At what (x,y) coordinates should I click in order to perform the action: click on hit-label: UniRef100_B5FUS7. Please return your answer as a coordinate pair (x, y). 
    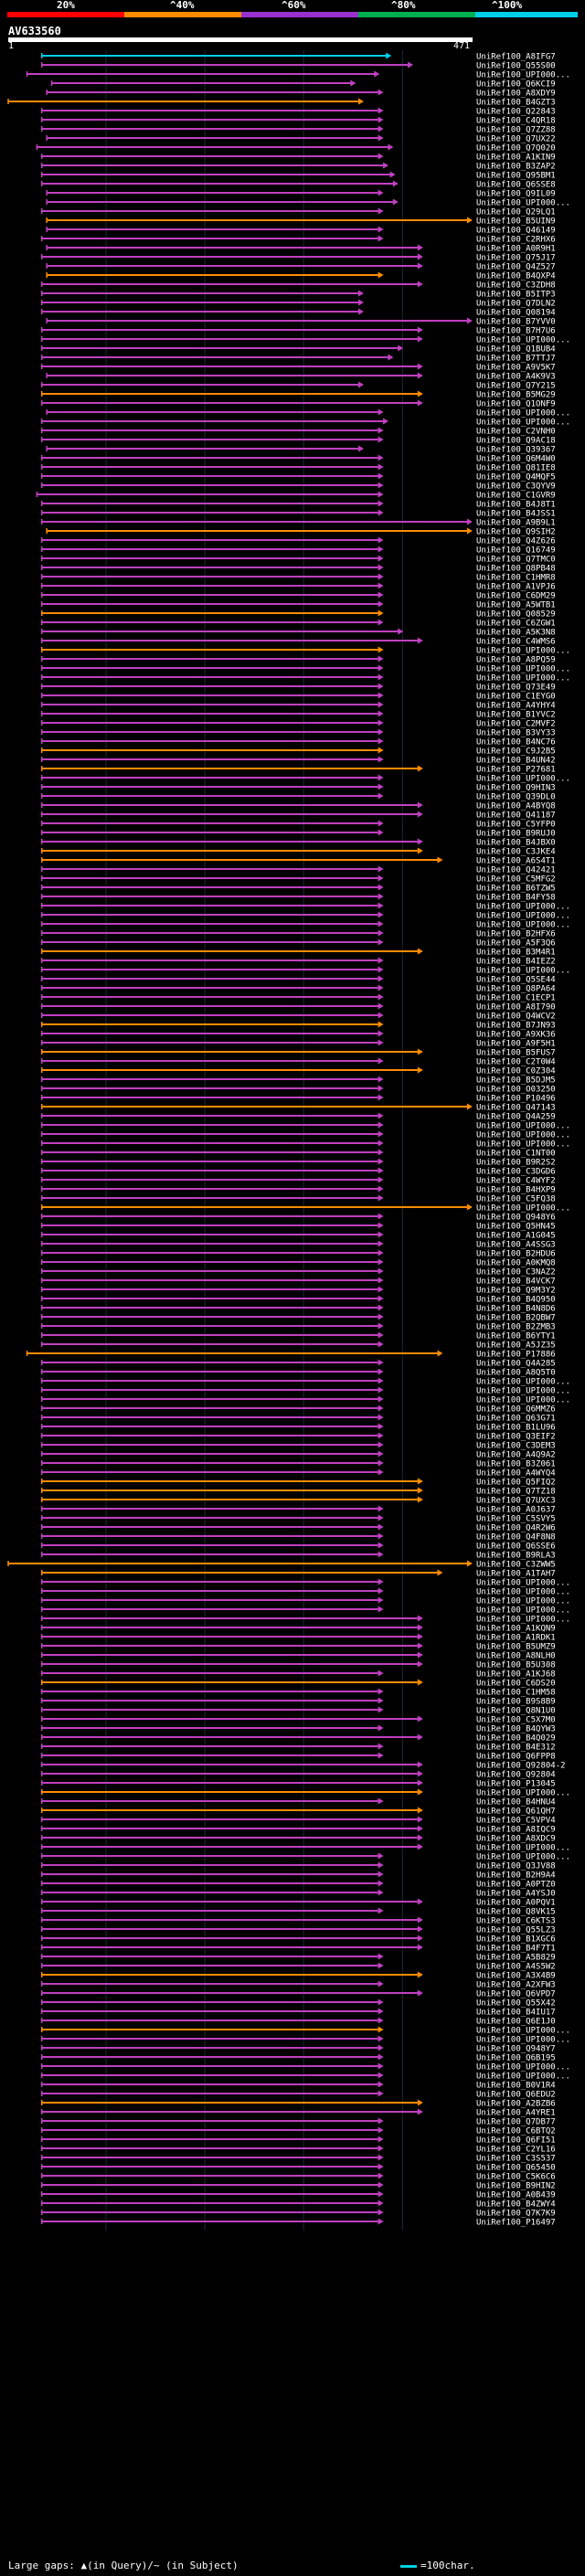
    Looking at the image, I should click on (516, 1053).